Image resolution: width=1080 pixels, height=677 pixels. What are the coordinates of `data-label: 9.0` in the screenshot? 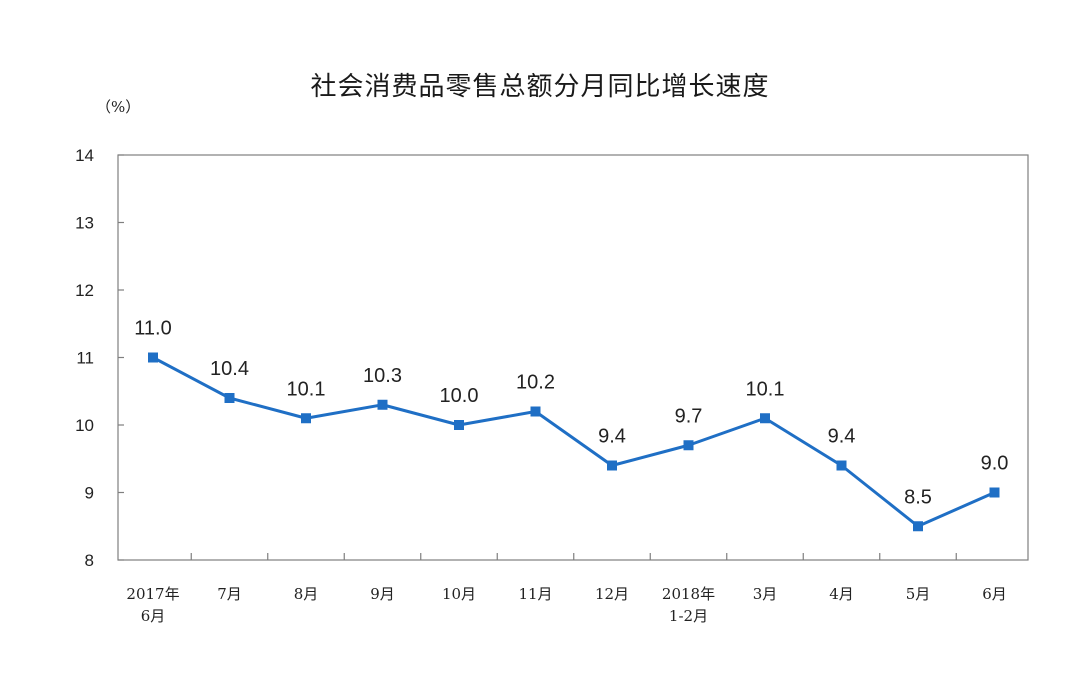 It's located at (995, 464).